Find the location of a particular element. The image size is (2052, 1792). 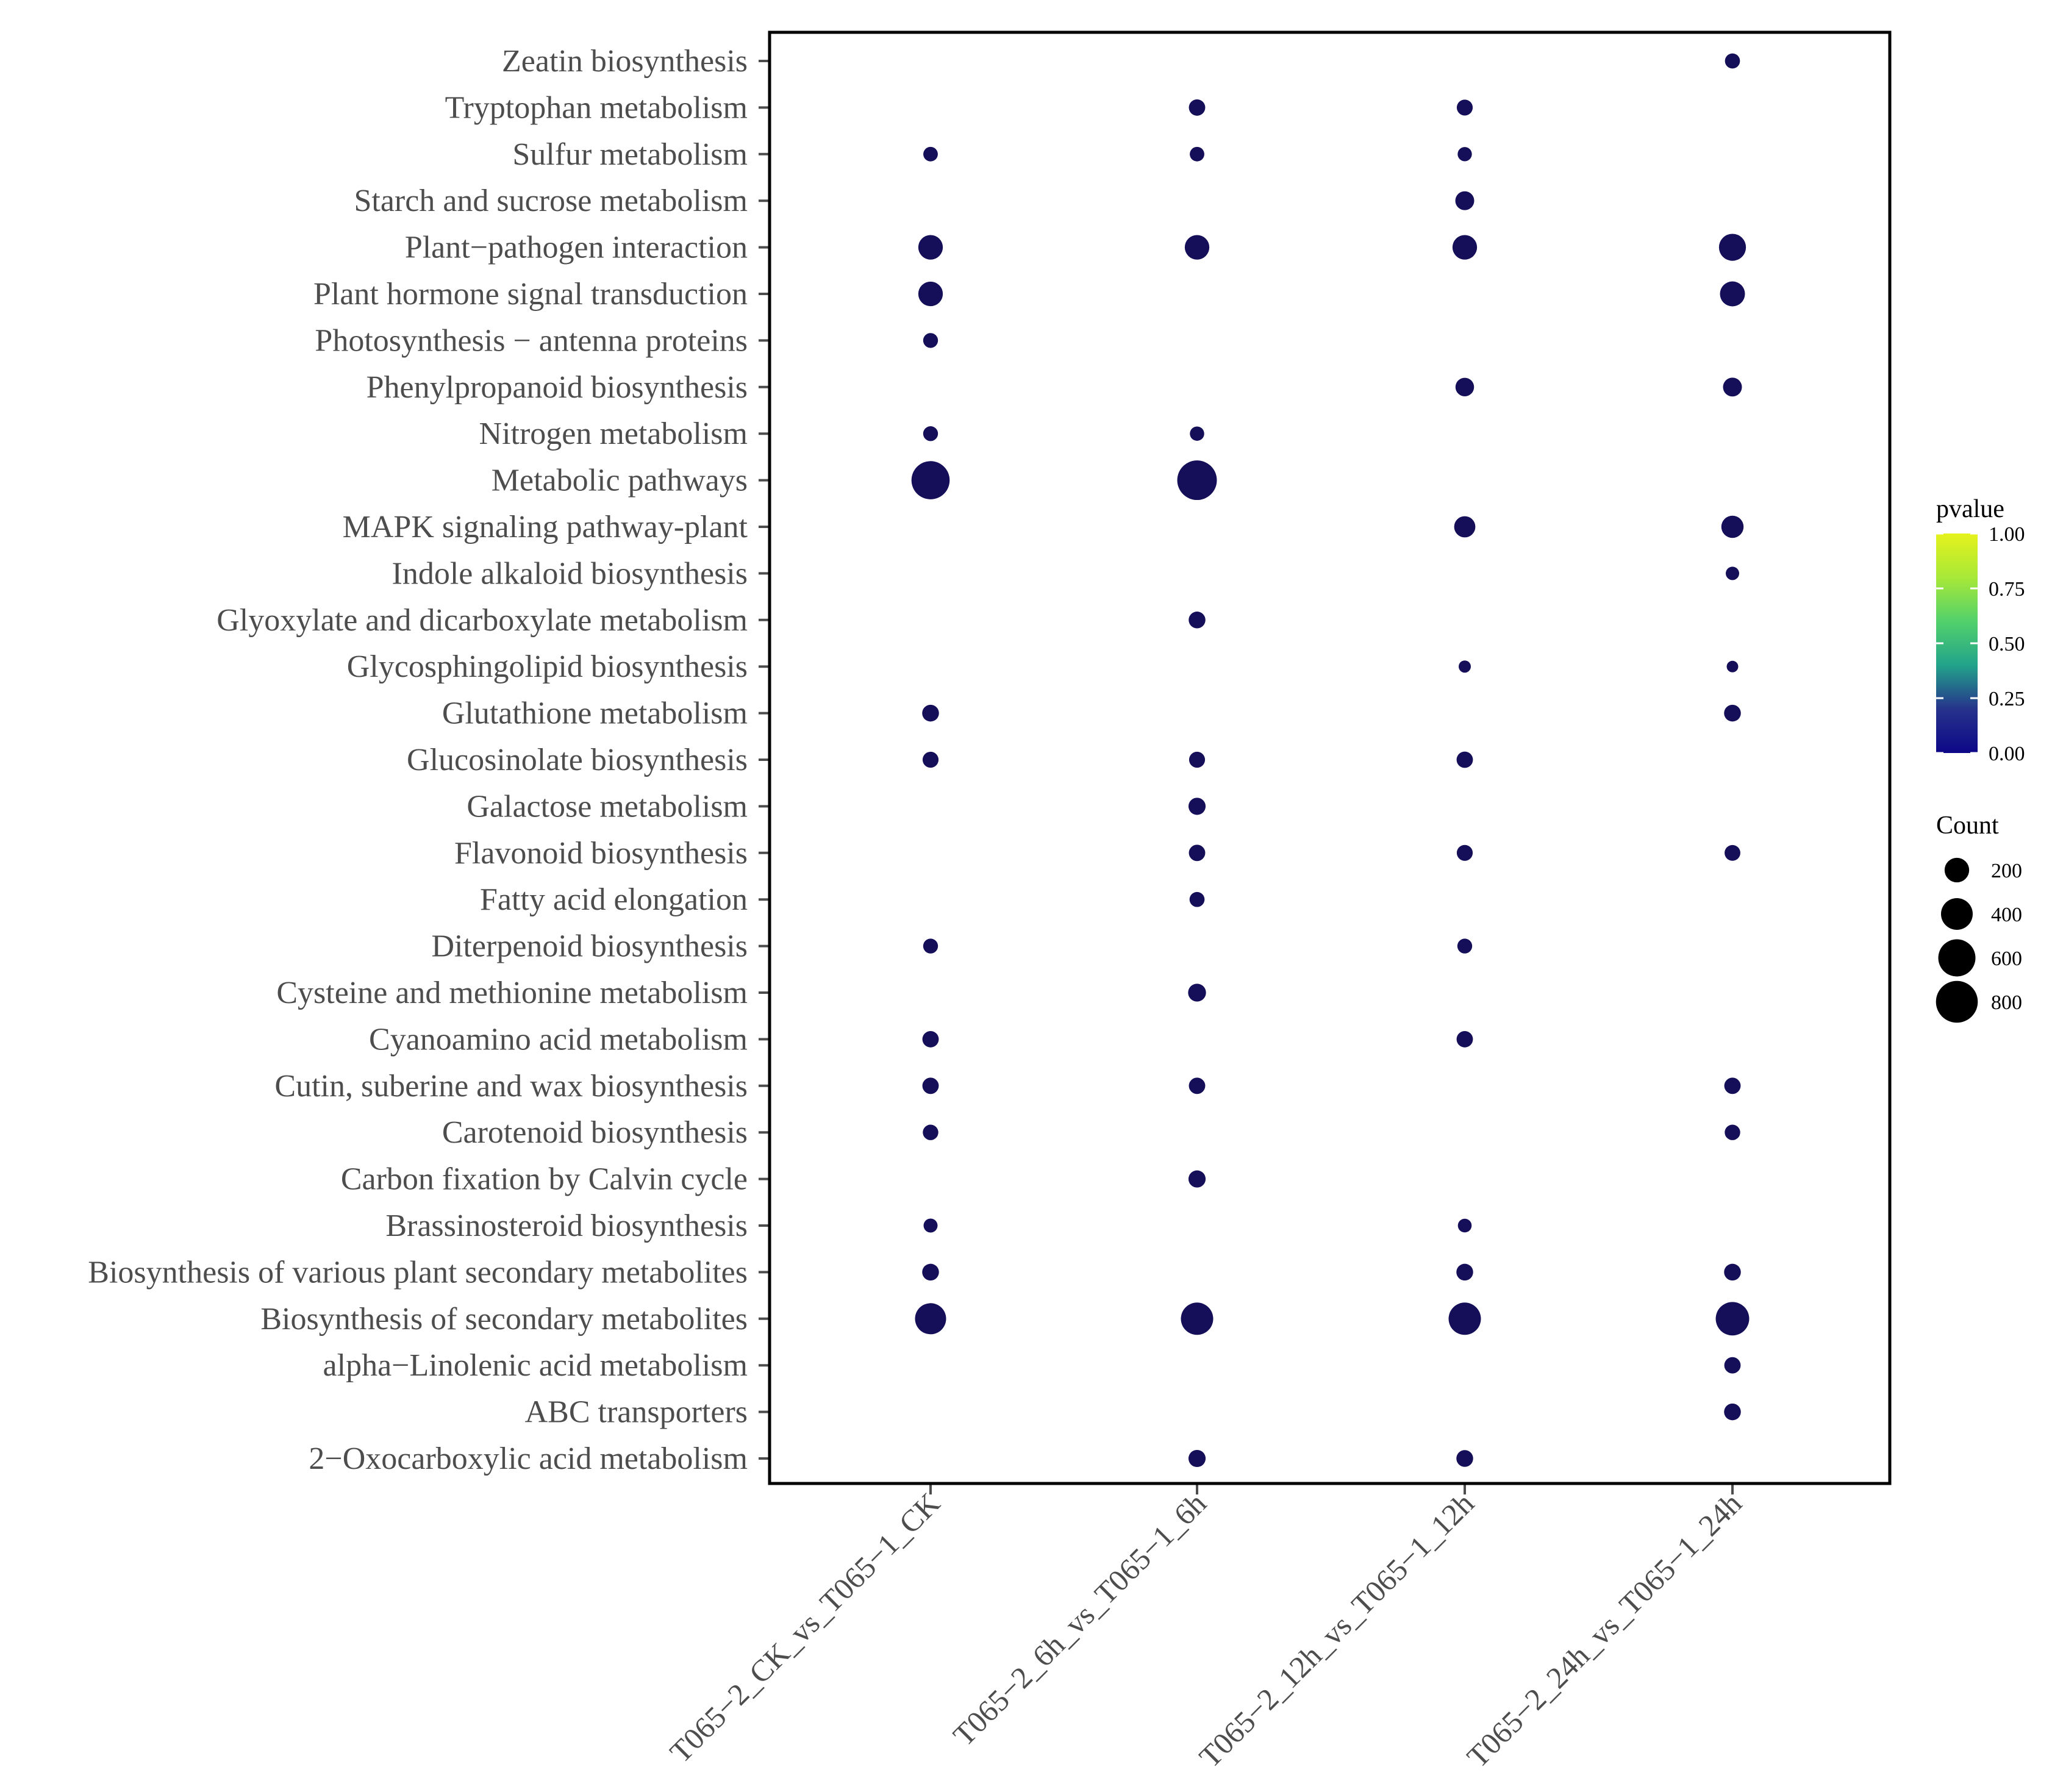

x-tick-label: T065−2_12h_vs_T065−1_12h is located at coordinates (1336, 1630).